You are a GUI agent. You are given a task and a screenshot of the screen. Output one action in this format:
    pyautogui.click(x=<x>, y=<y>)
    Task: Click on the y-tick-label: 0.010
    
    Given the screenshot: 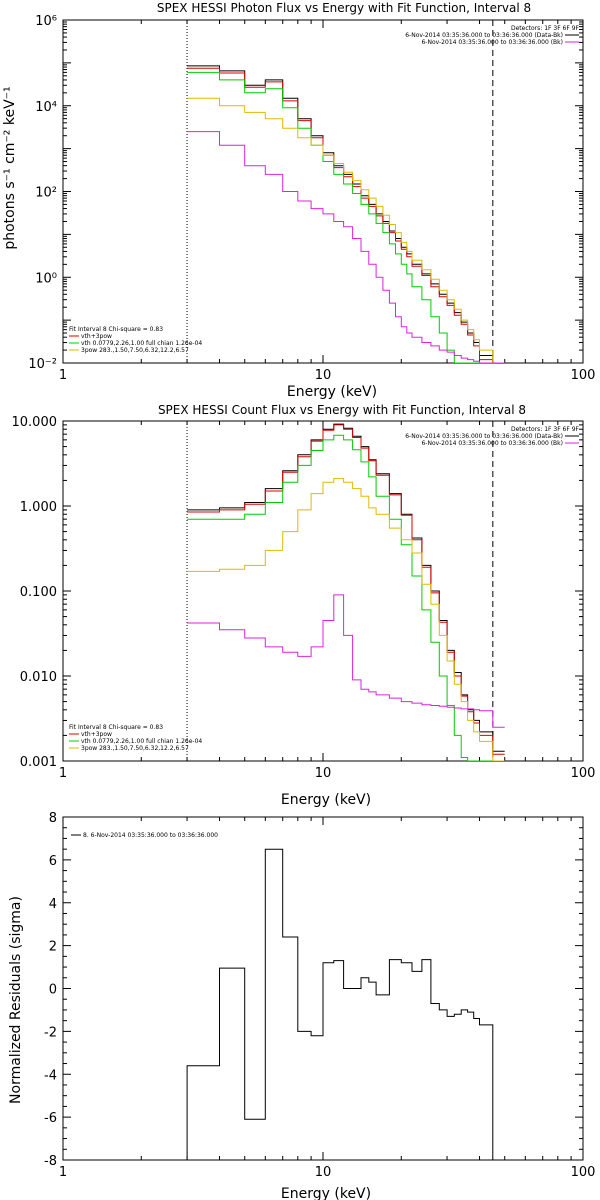 What is the action you would take?
    pyautogui.click(x=38, y=677)
    